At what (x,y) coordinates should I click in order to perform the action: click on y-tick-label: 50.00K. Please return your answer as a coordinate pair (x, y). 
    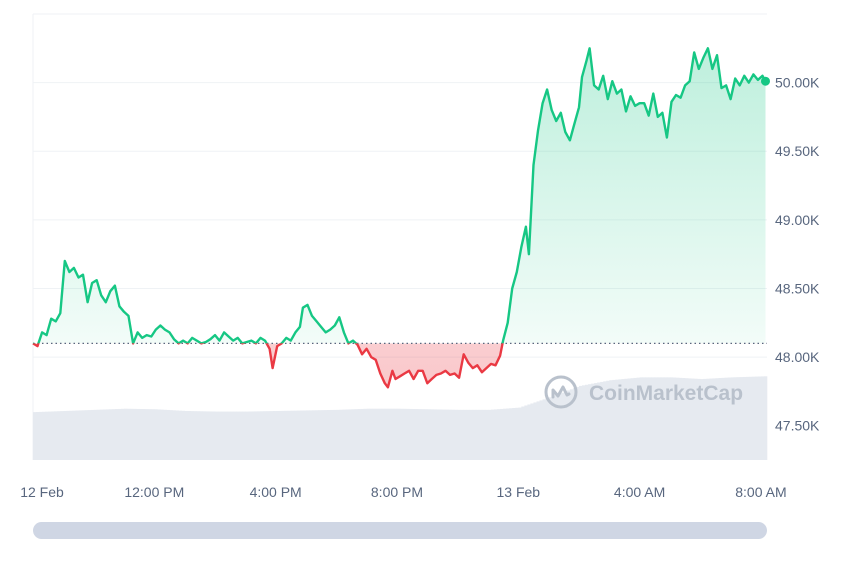
    Looking at the image, I should click on (797, 83).